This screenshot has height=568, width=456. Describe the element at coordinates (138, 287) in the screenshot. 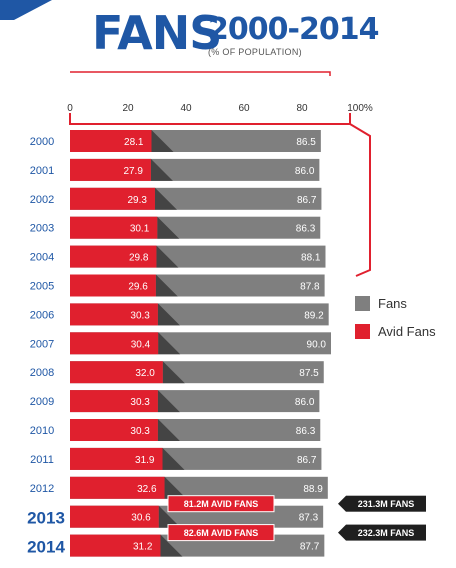

I see `avid-fans-value: 29.6` at that location.